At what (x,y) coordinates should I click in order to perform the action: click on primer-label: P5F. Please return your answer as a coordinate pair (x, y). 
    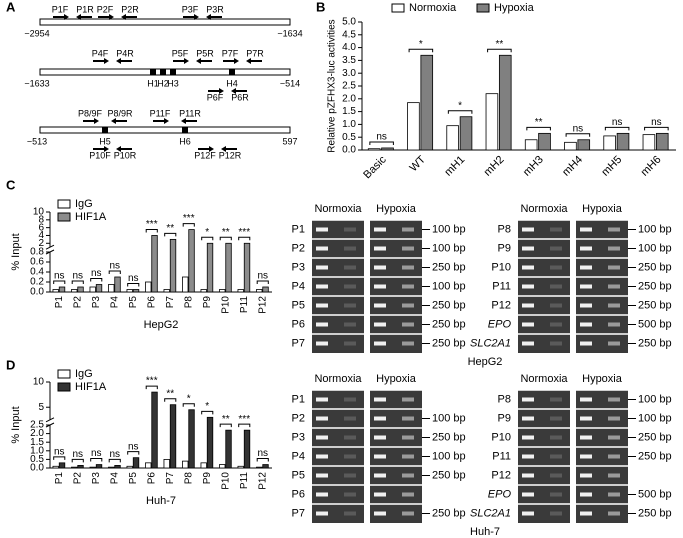
    Looking at the image, I should click on (180, 53).